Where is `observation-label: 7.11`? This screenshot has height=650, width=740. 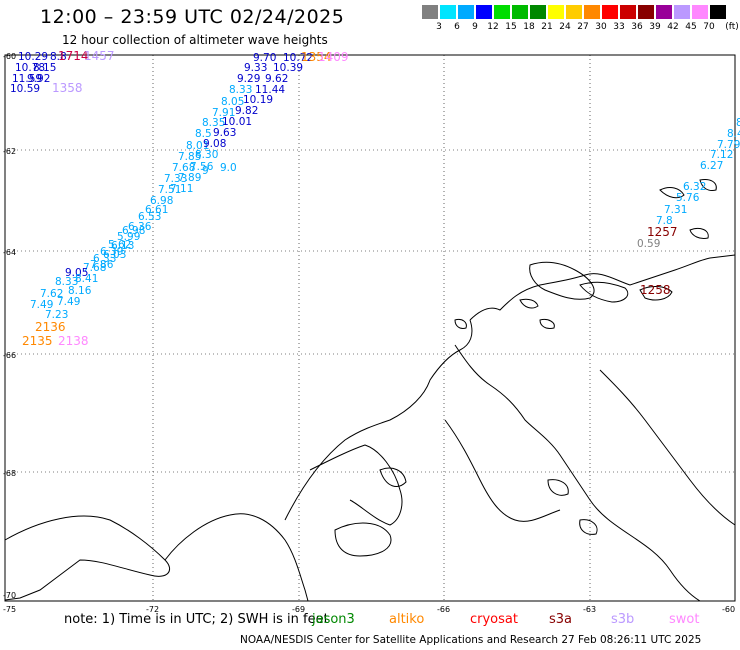
observation-label: 7.11 is located at coordinates (181, 189).